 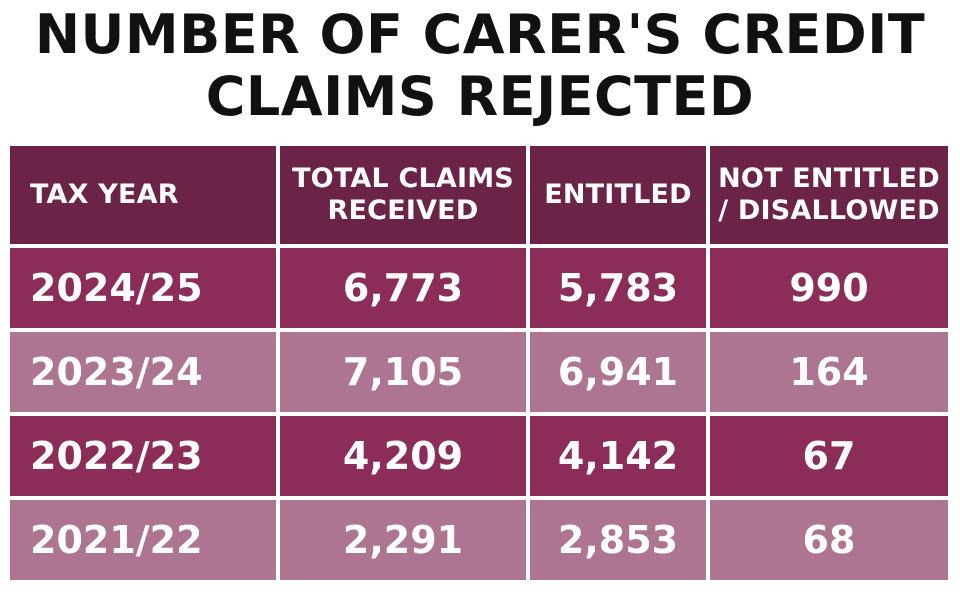 What do you see at coordinates (618, 540) in the screenshot?
I see `cell-entitled: 2,853` at bounding box center [618, 540].